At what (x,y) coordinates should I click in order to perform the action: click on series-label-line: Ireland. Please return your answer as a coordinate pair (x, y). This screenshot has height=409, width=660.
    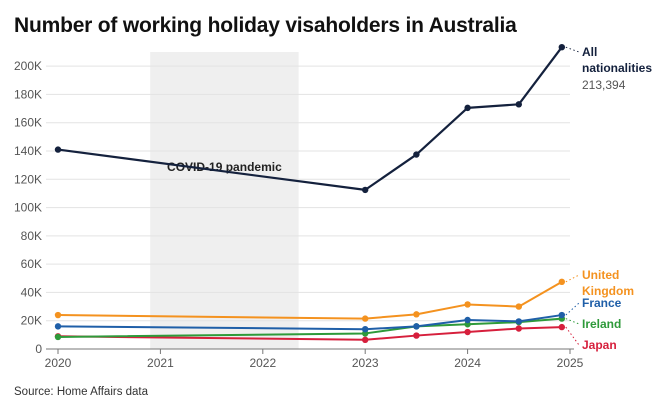
    Looking at the image, I should click on (601, 324).